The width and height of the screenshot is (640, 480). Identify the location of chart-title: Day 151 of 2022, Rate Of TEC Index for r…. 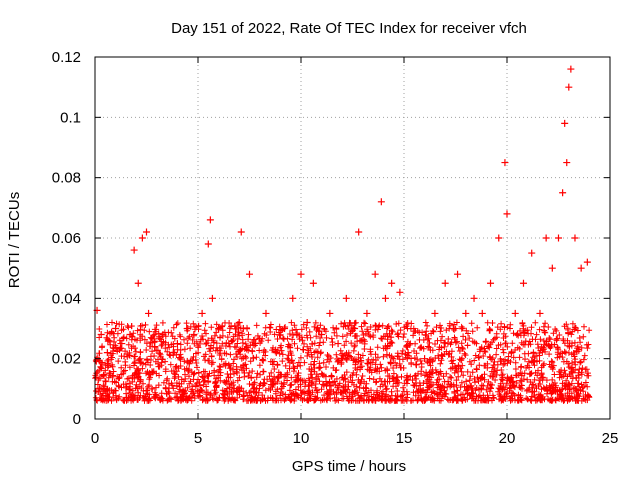
(349, 28).